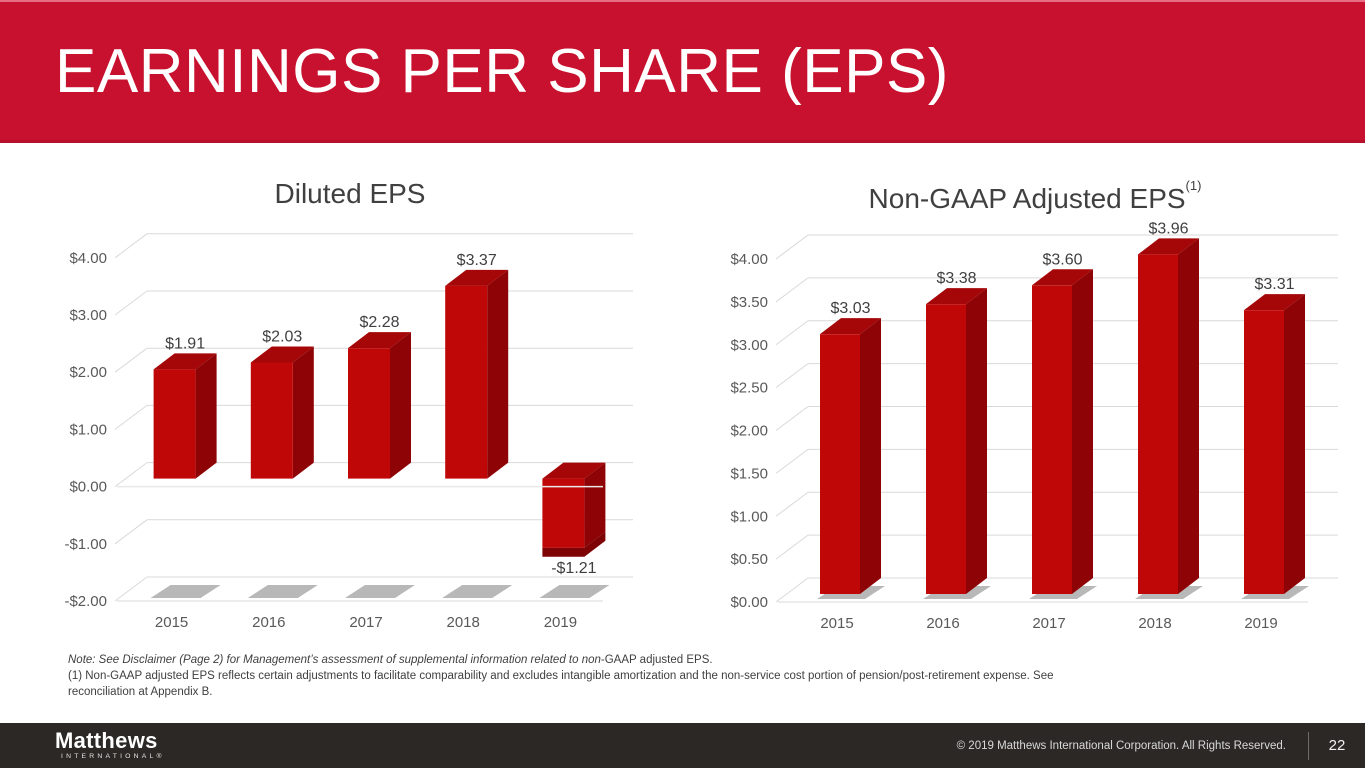 The height and width of the screenshot is (768, 1365). What do you see at coordinates (185, 343) in the screenshot?
I see `data-label-2015: $1.91` at bounding box center [185, 343].